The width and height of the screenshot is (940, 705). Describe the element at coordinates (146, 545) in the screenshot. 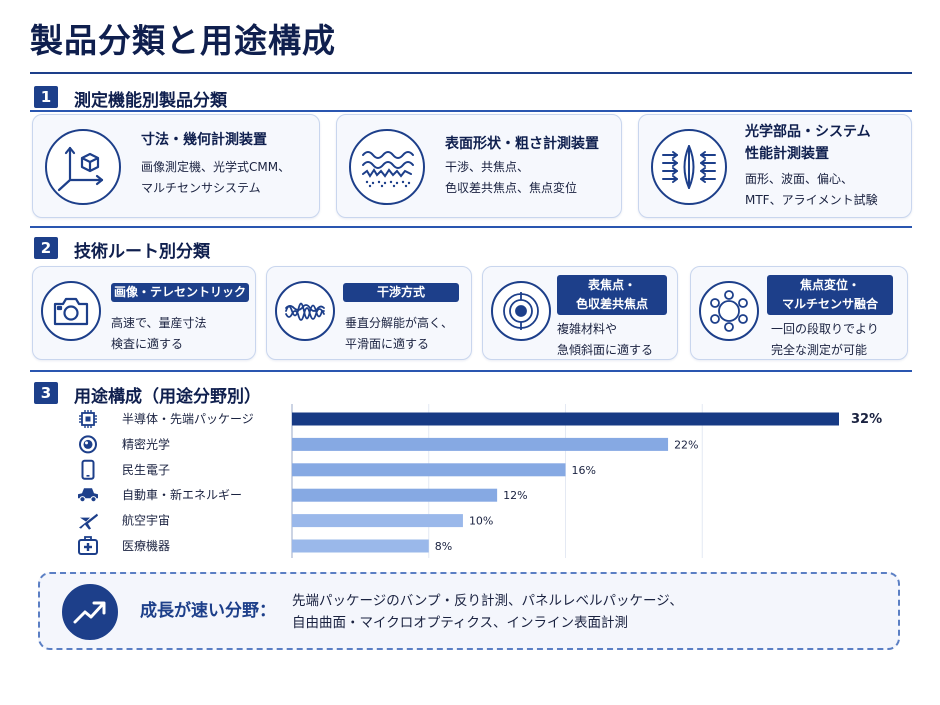

I see `chart-category-label: 医療機器` at that location.